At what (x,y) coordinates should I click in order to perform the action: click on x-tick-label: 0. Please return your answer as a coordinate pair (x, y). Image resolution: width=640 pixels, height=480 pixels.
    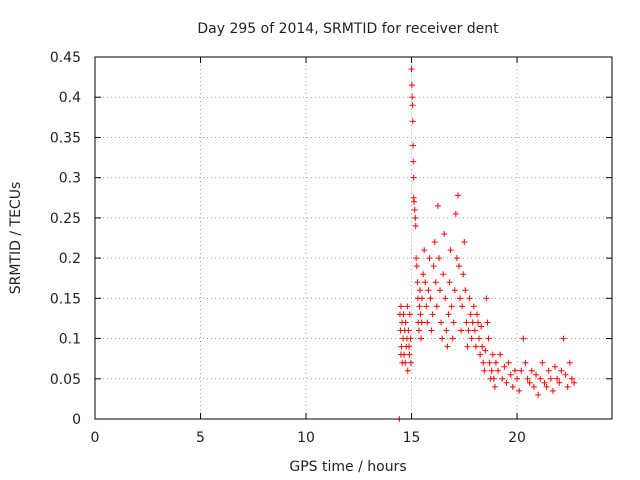
    Looking at the image, I should click on (95, 438).